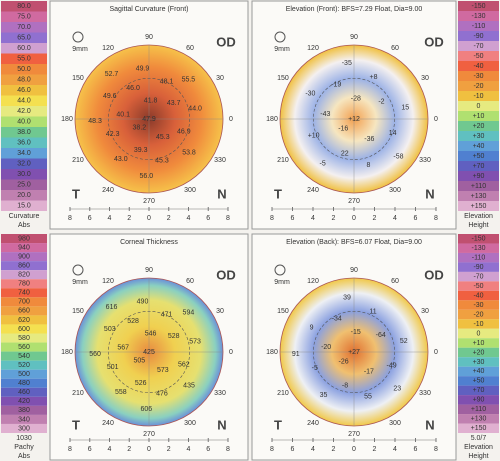  What do you see at coordinates (392, 366) in the screenshot?
I see `map-value: -49` at bounding box center [392, 366].